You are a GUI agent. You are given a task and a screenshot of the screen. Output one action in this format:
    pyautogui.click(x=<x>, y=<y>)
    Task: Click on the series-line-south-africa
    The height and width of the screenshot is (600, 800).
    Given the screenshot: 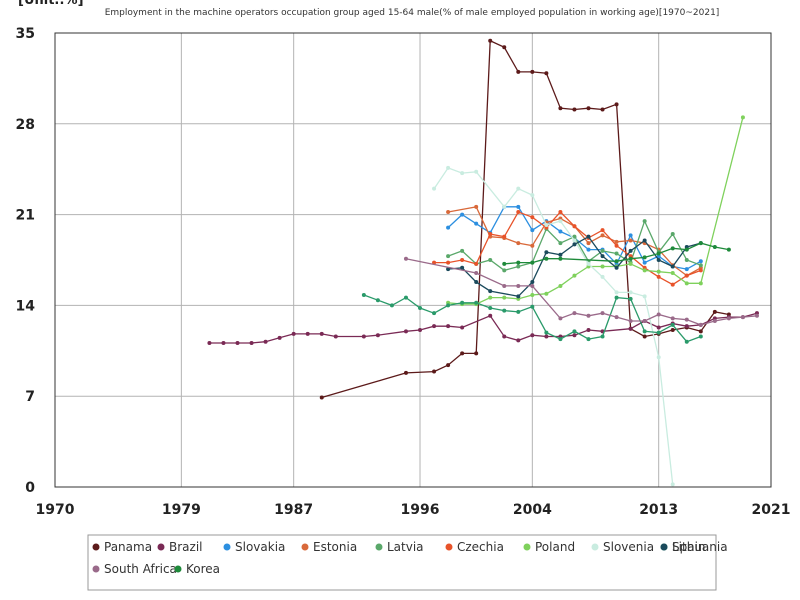 What is the action you would take?
    pyautogui.click(x=581, y=292)
    